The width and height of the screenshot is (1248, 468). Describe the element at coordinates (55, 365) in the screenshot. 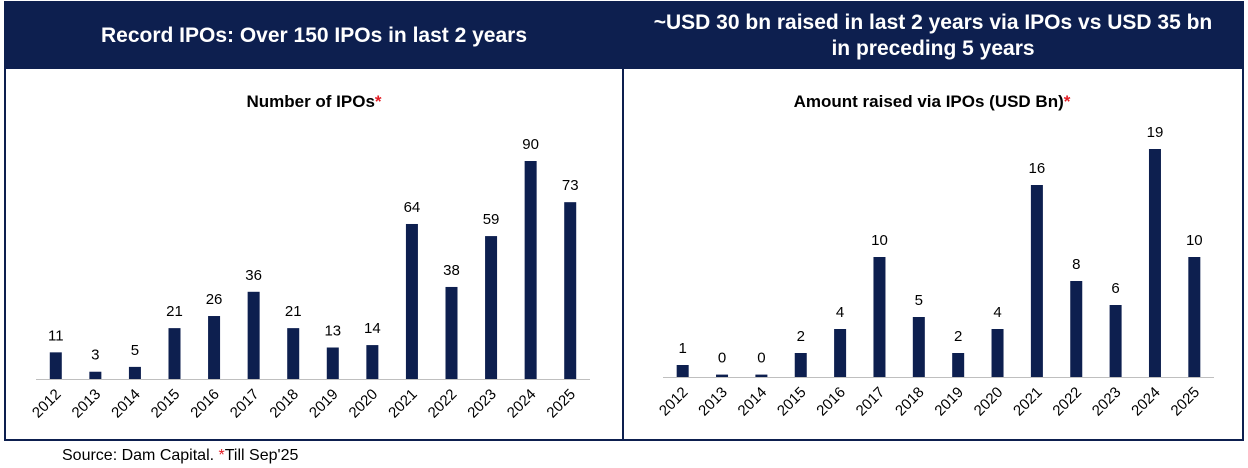

I see `ipo-count-bar-2012` at that location.